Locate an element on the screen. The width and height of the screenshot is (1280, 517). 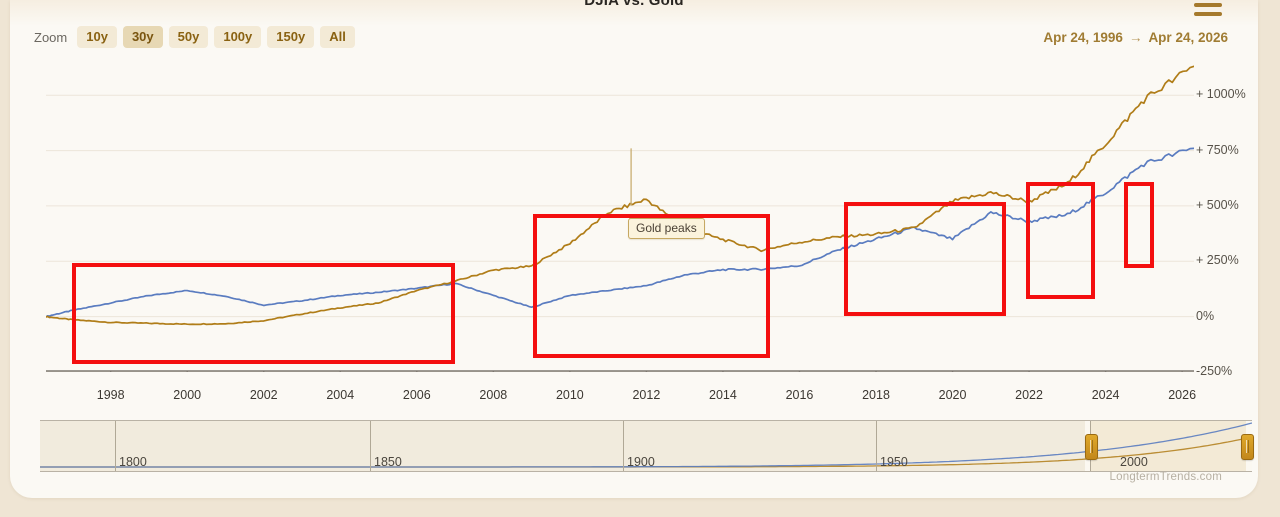
nav-handle-right is located at coordinates (1247, 447).